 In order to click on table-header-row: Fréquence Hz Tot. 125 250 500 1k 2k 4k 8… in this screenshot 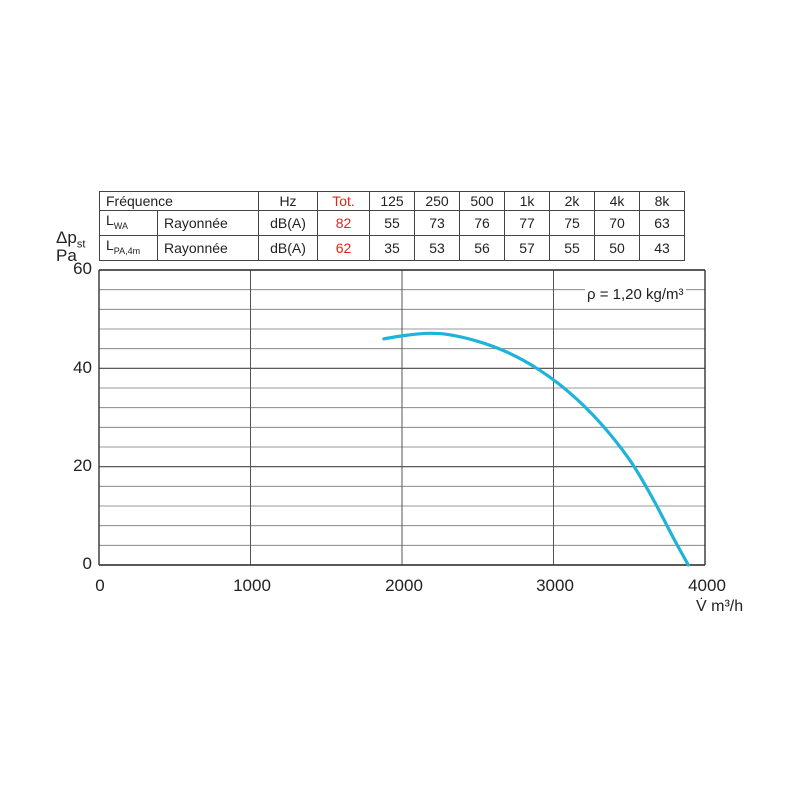, I will do `click(392, 201)`.